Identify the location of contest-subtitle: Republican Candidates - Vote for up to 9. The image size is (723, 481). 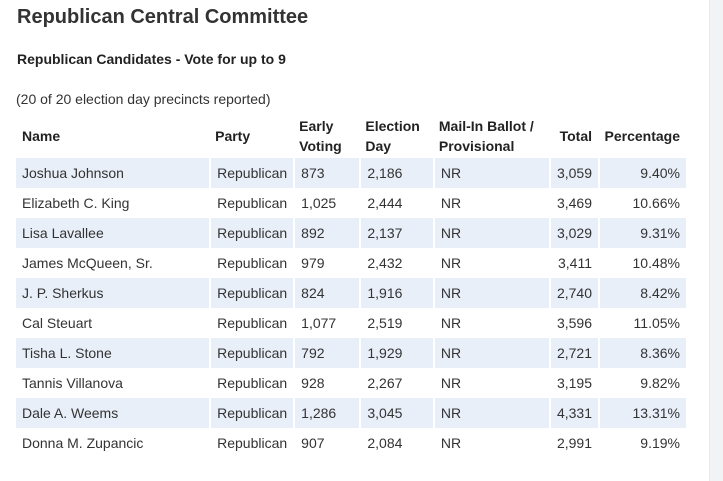
(151, 59).